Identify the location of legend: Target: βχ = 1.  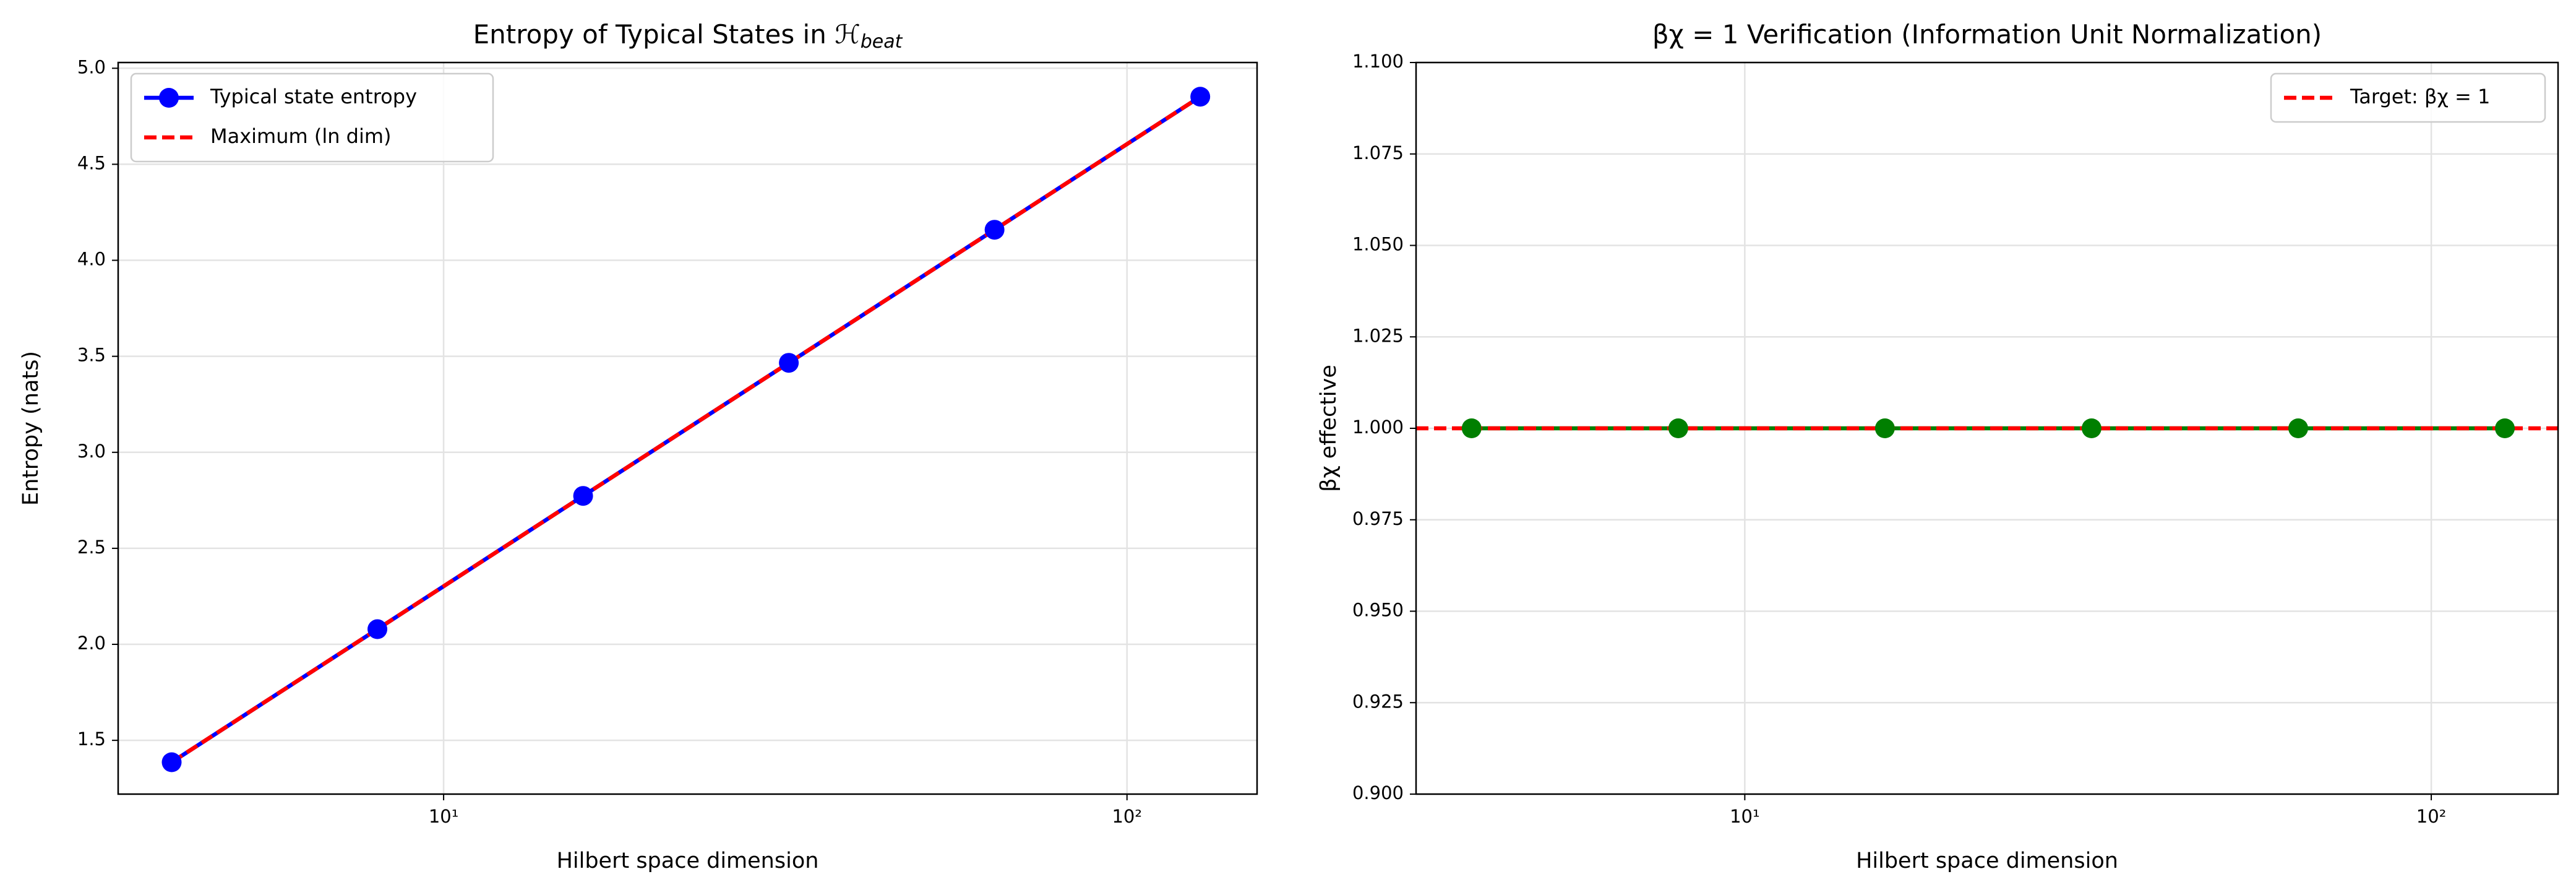
(2408, 97).